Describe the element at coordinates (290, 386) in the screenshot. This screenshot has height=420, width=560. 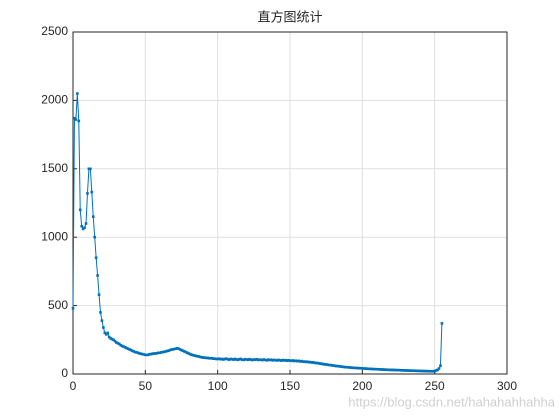
I see `x-tick-label: 150` at that location.